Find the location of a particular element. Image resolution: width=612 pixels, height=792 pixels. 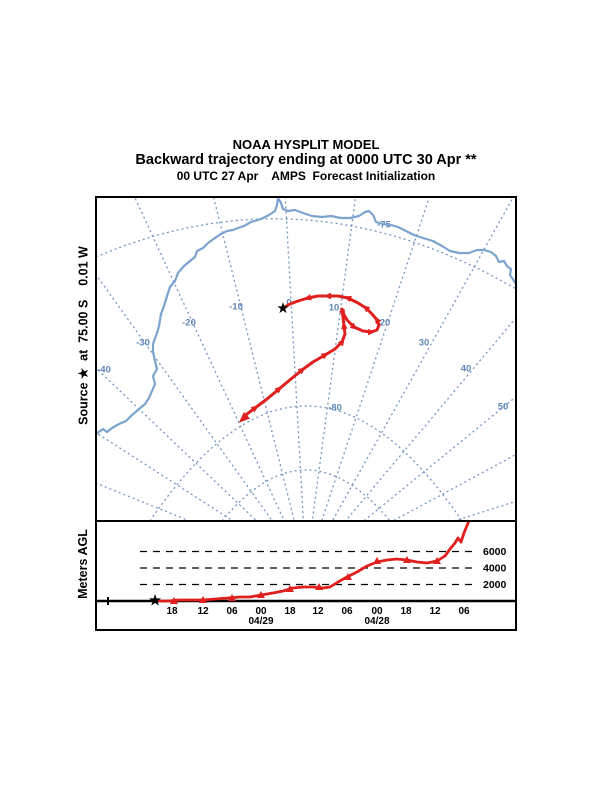

longitude-label: 30 is located at coordinates (424, 343).